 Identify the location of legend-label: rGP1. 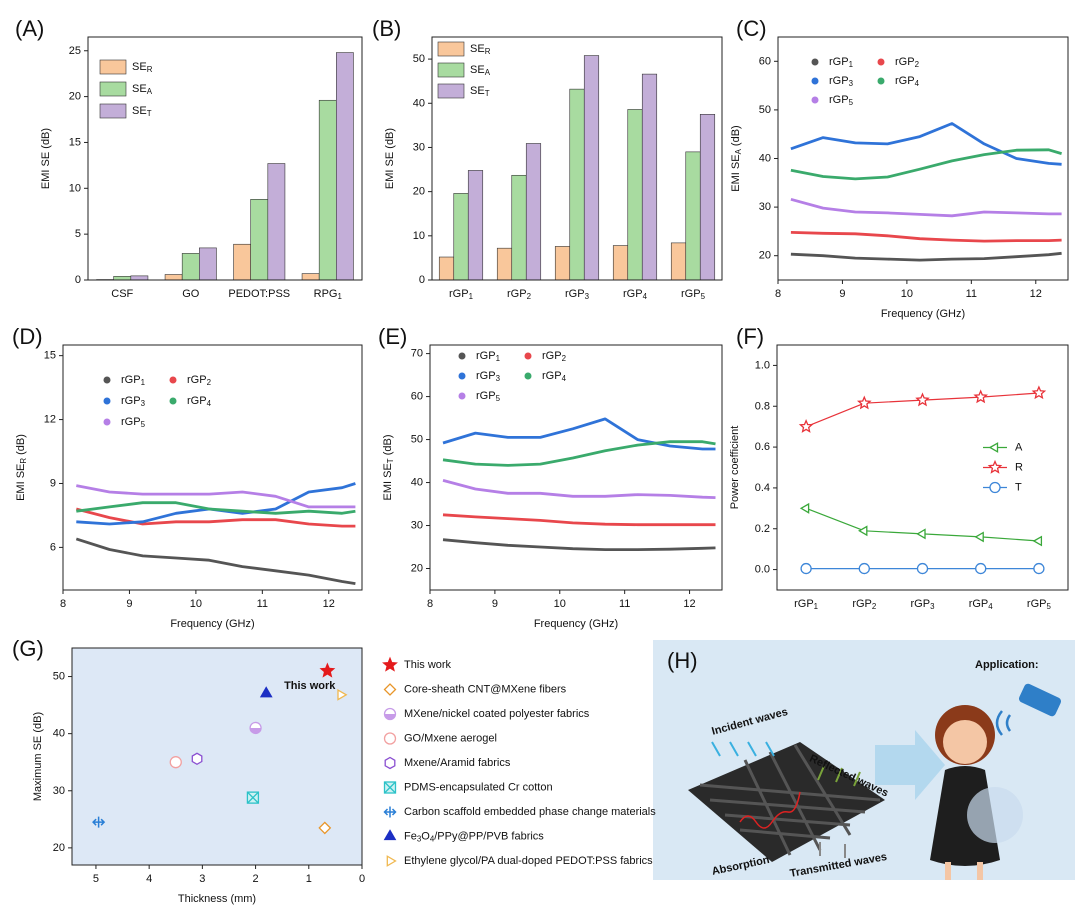
(841, 62).